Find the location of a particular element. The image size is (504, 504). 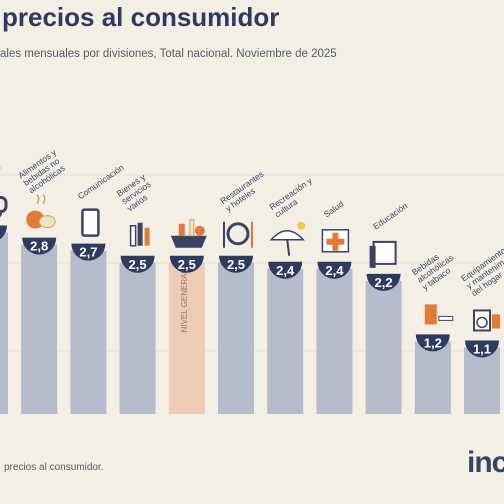

shopping-basket-icon is located at coordinates (188, 233).